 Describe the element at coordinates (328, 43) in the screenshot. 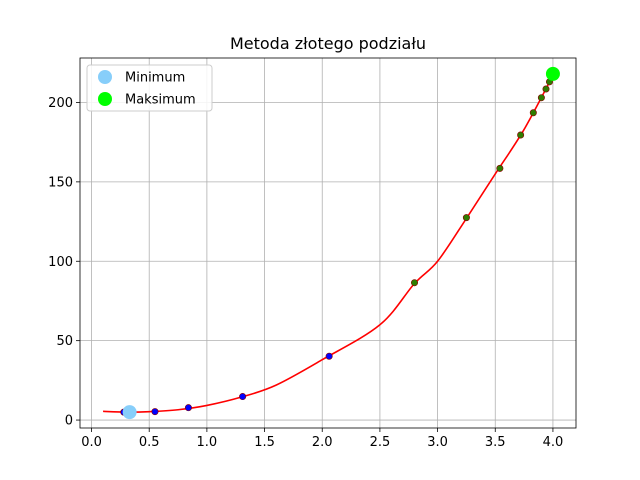

I see `chart-title: Metoda złotego podziału` at that location.